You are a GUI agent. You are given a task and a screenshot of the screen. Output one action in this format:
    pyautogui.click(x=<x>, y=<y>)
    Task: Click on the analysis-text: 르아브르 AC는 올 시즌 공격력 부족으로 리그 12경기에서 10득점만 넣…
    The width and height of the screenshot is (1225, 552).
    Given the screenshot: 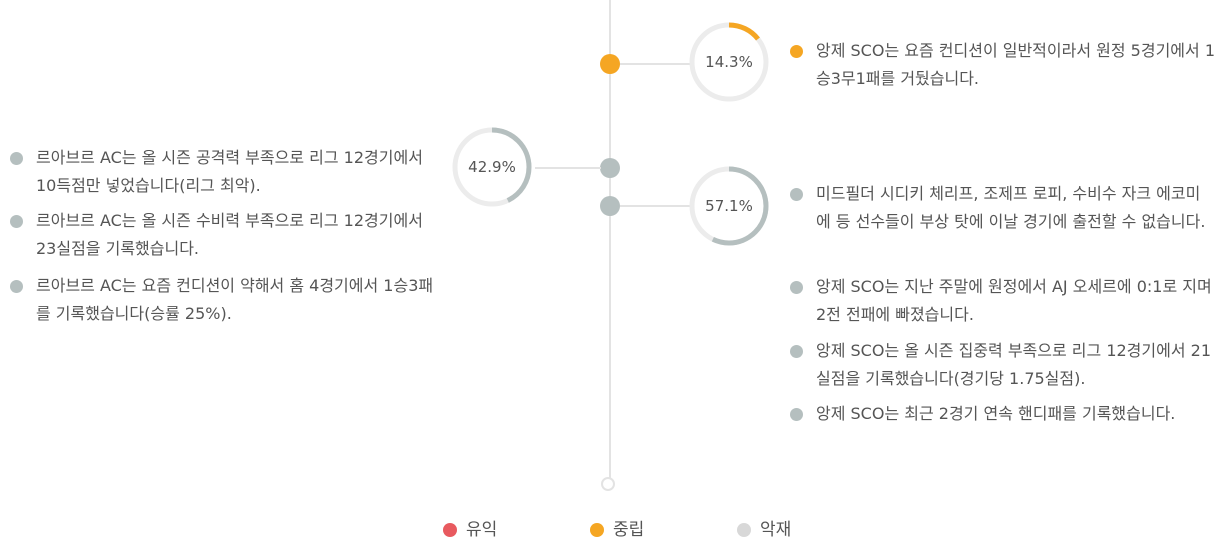 What is the action you would take?
    pyautogui.click(x=229, y=171)
    